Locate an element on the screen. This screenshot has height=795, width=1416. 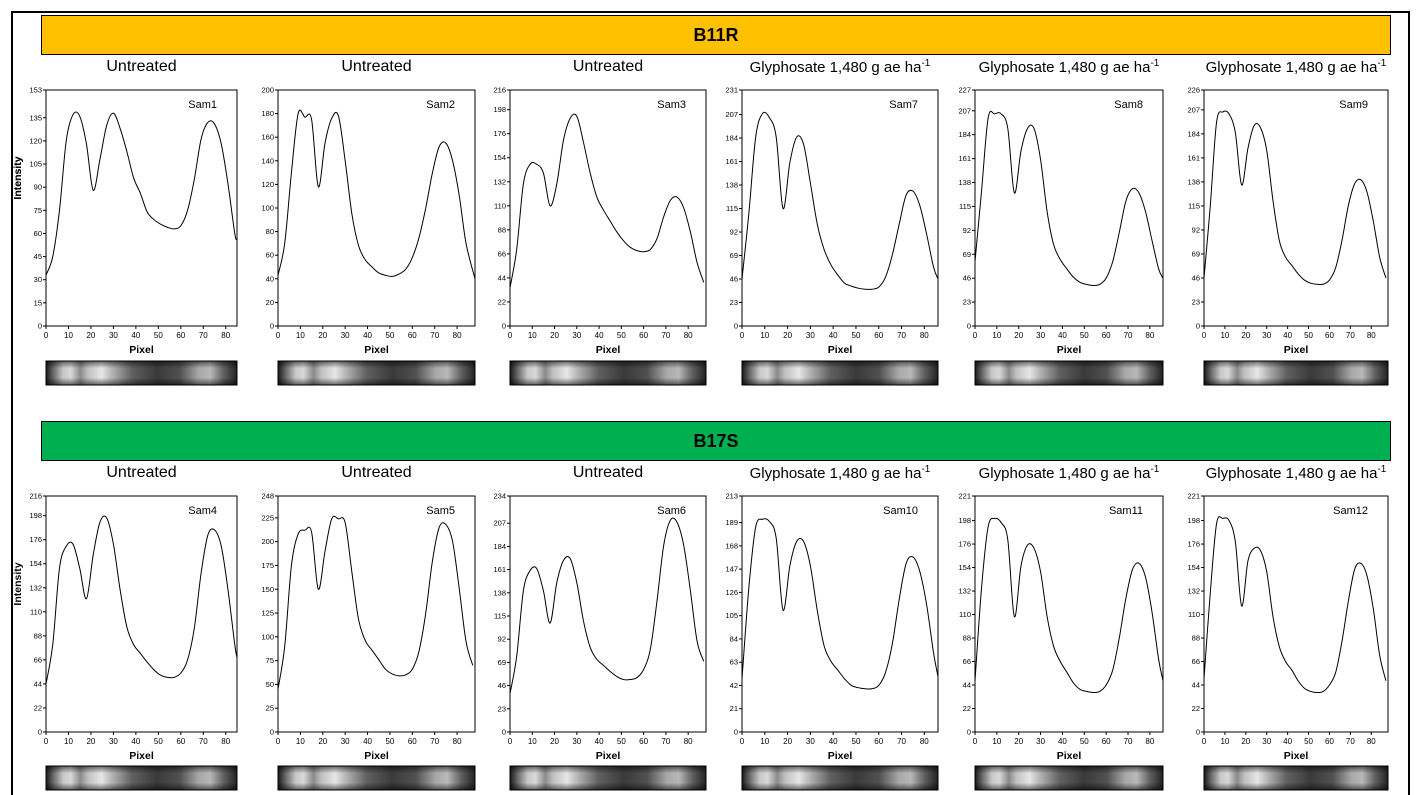
y-tick-label: 84 is located at coordinates (734, 638).